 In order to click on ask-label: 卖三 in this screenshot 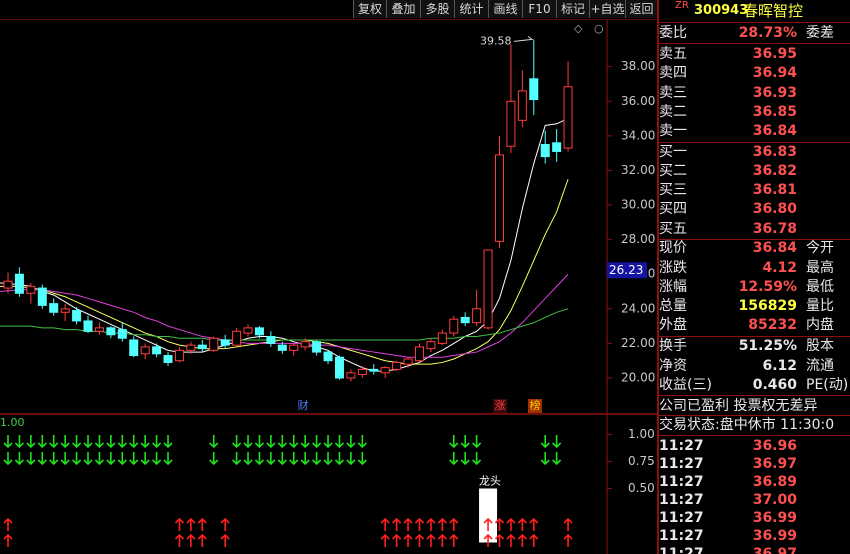, I will do `click(673, 93)`.